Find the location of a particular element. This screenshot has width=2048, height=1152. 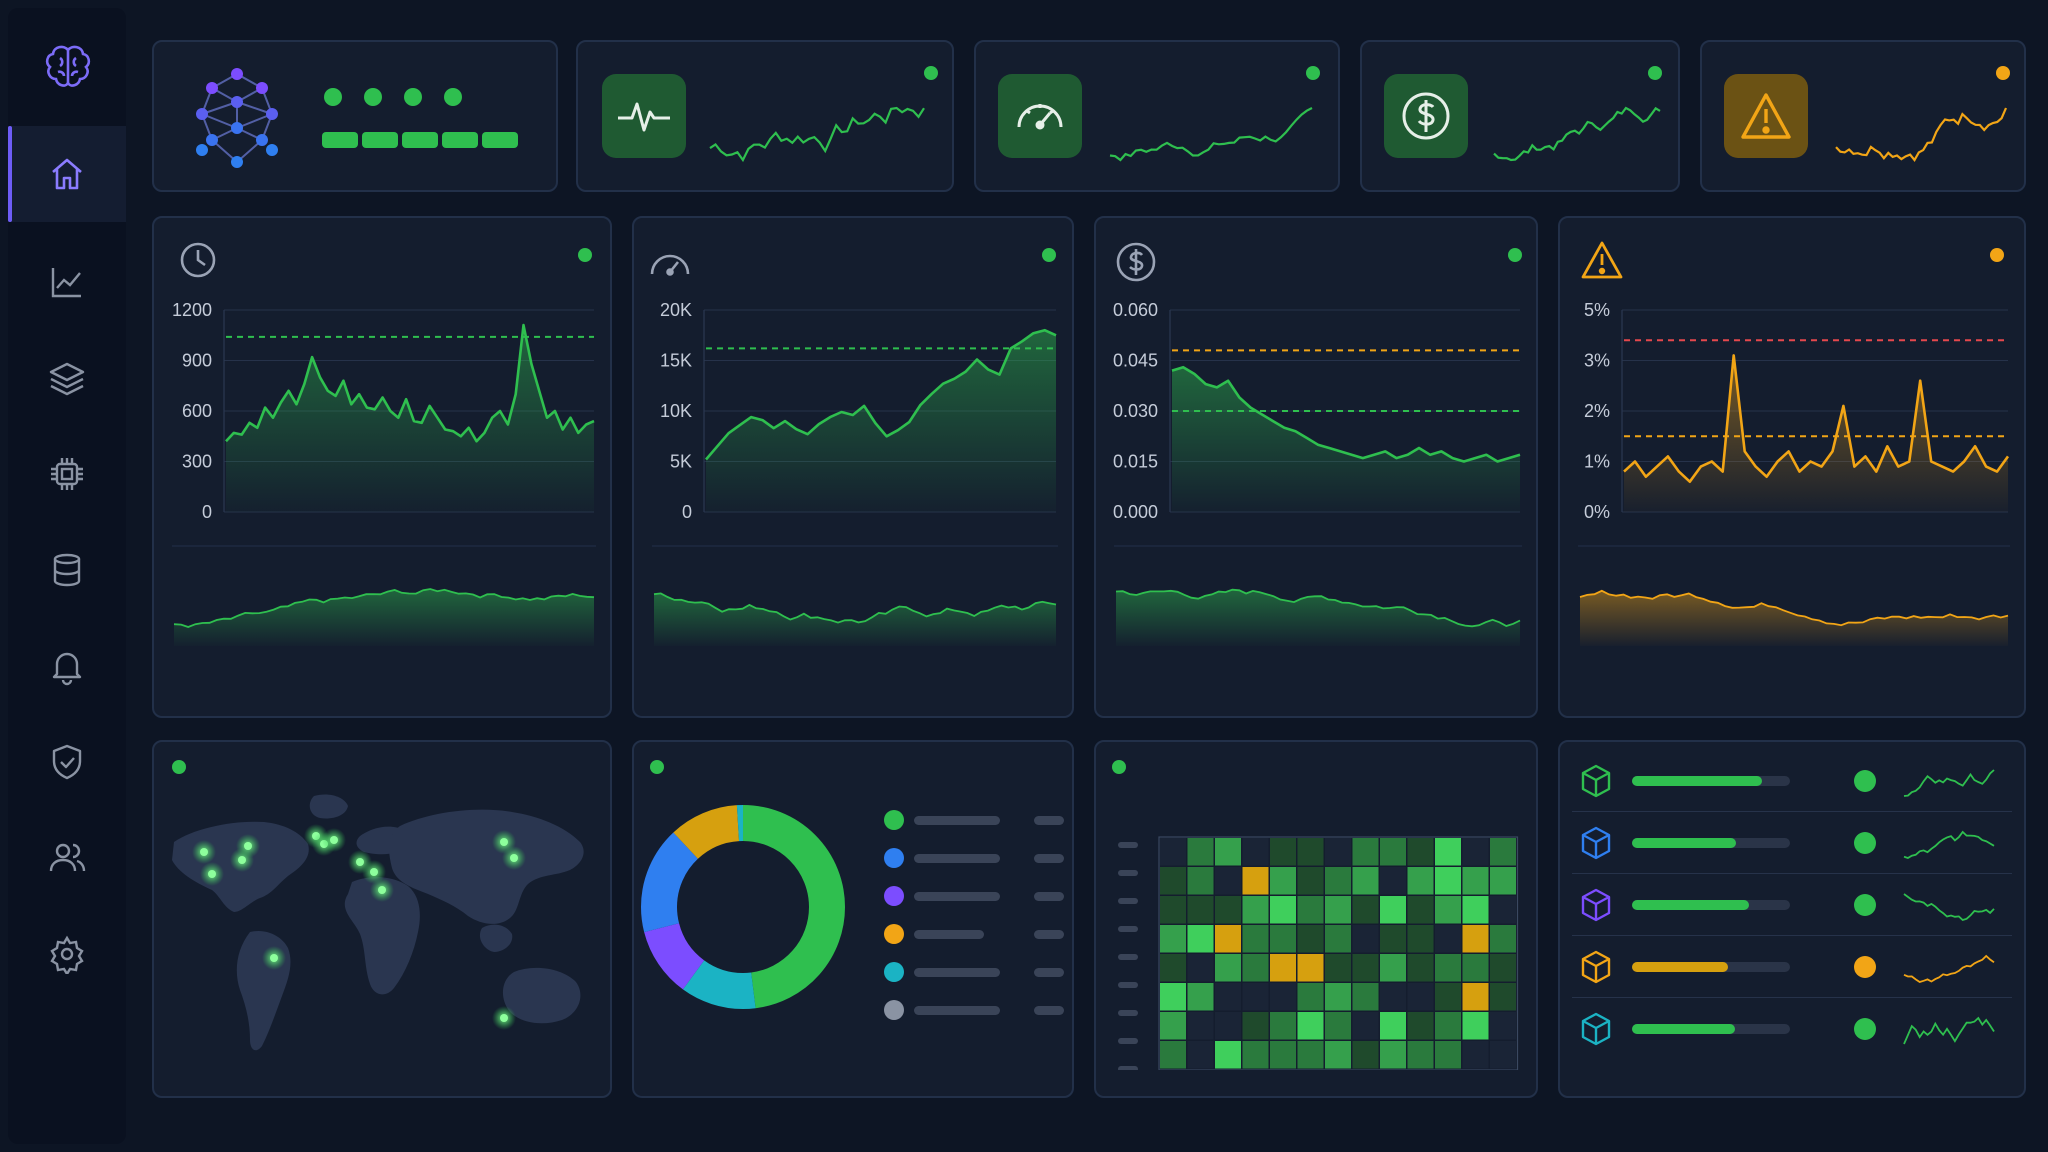

kpi-tile-latency is located at coordinates (1157, 116).